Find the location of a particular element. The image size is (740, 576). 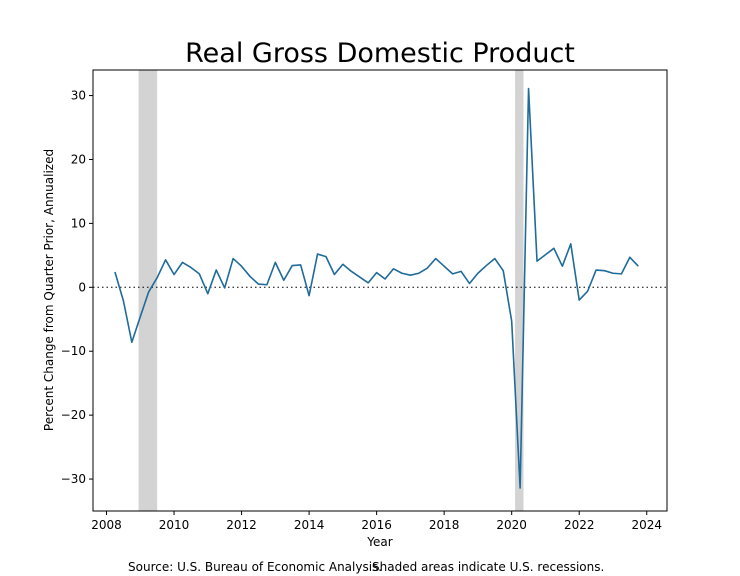

y-tick-label: −30 is located at coordinates (73, 479).